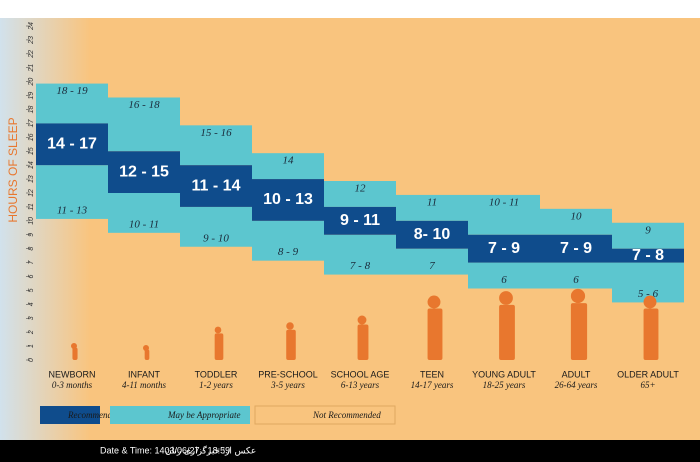  Describe the element at coordinates (288, 374) in the screenshot. I see `x-tick-label: PRE-SCHOOL` at that location.